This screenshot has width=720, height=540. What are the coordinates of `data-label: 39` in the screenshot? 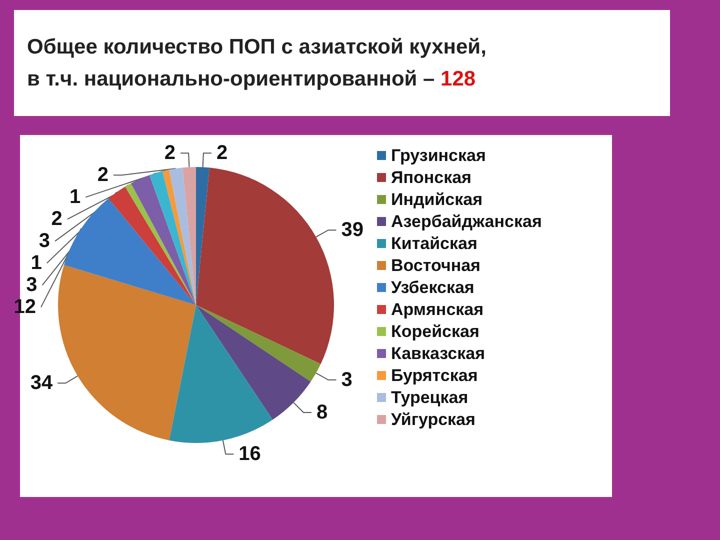 It's located at (352, 230).